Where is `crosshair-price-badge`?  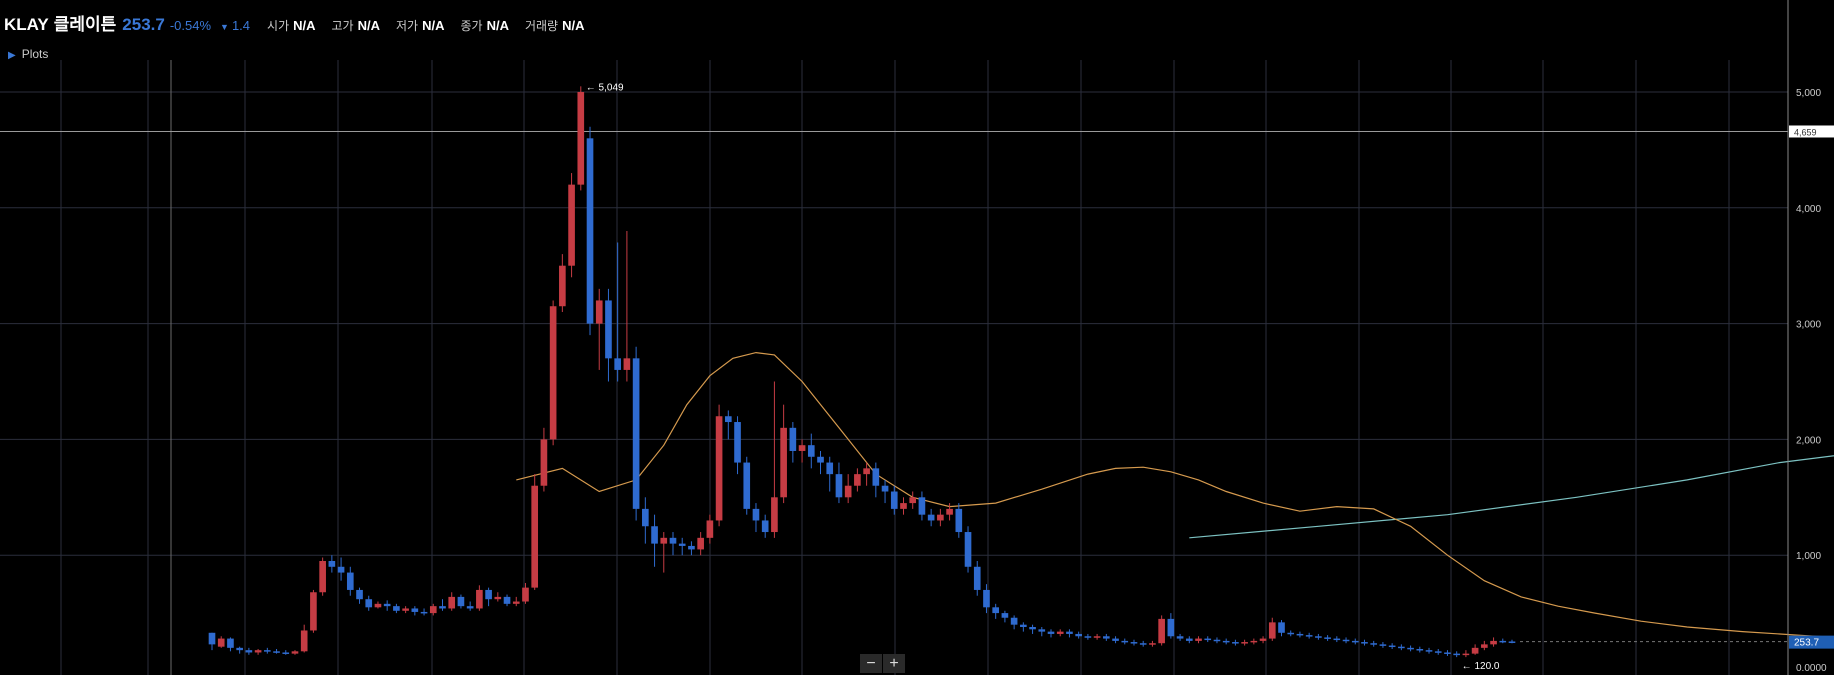 crosshair-price-badge is located at coordinates (1811, 131).